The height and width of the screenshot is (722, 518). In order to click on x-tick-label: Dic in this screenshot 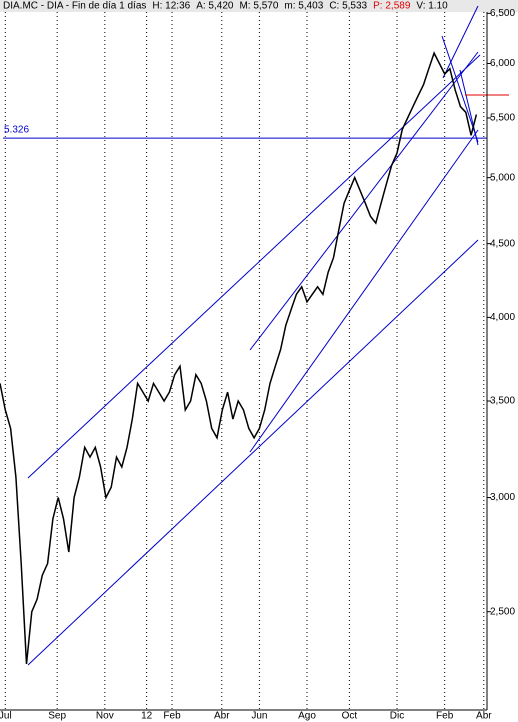, I will do `click(397, 716)`.